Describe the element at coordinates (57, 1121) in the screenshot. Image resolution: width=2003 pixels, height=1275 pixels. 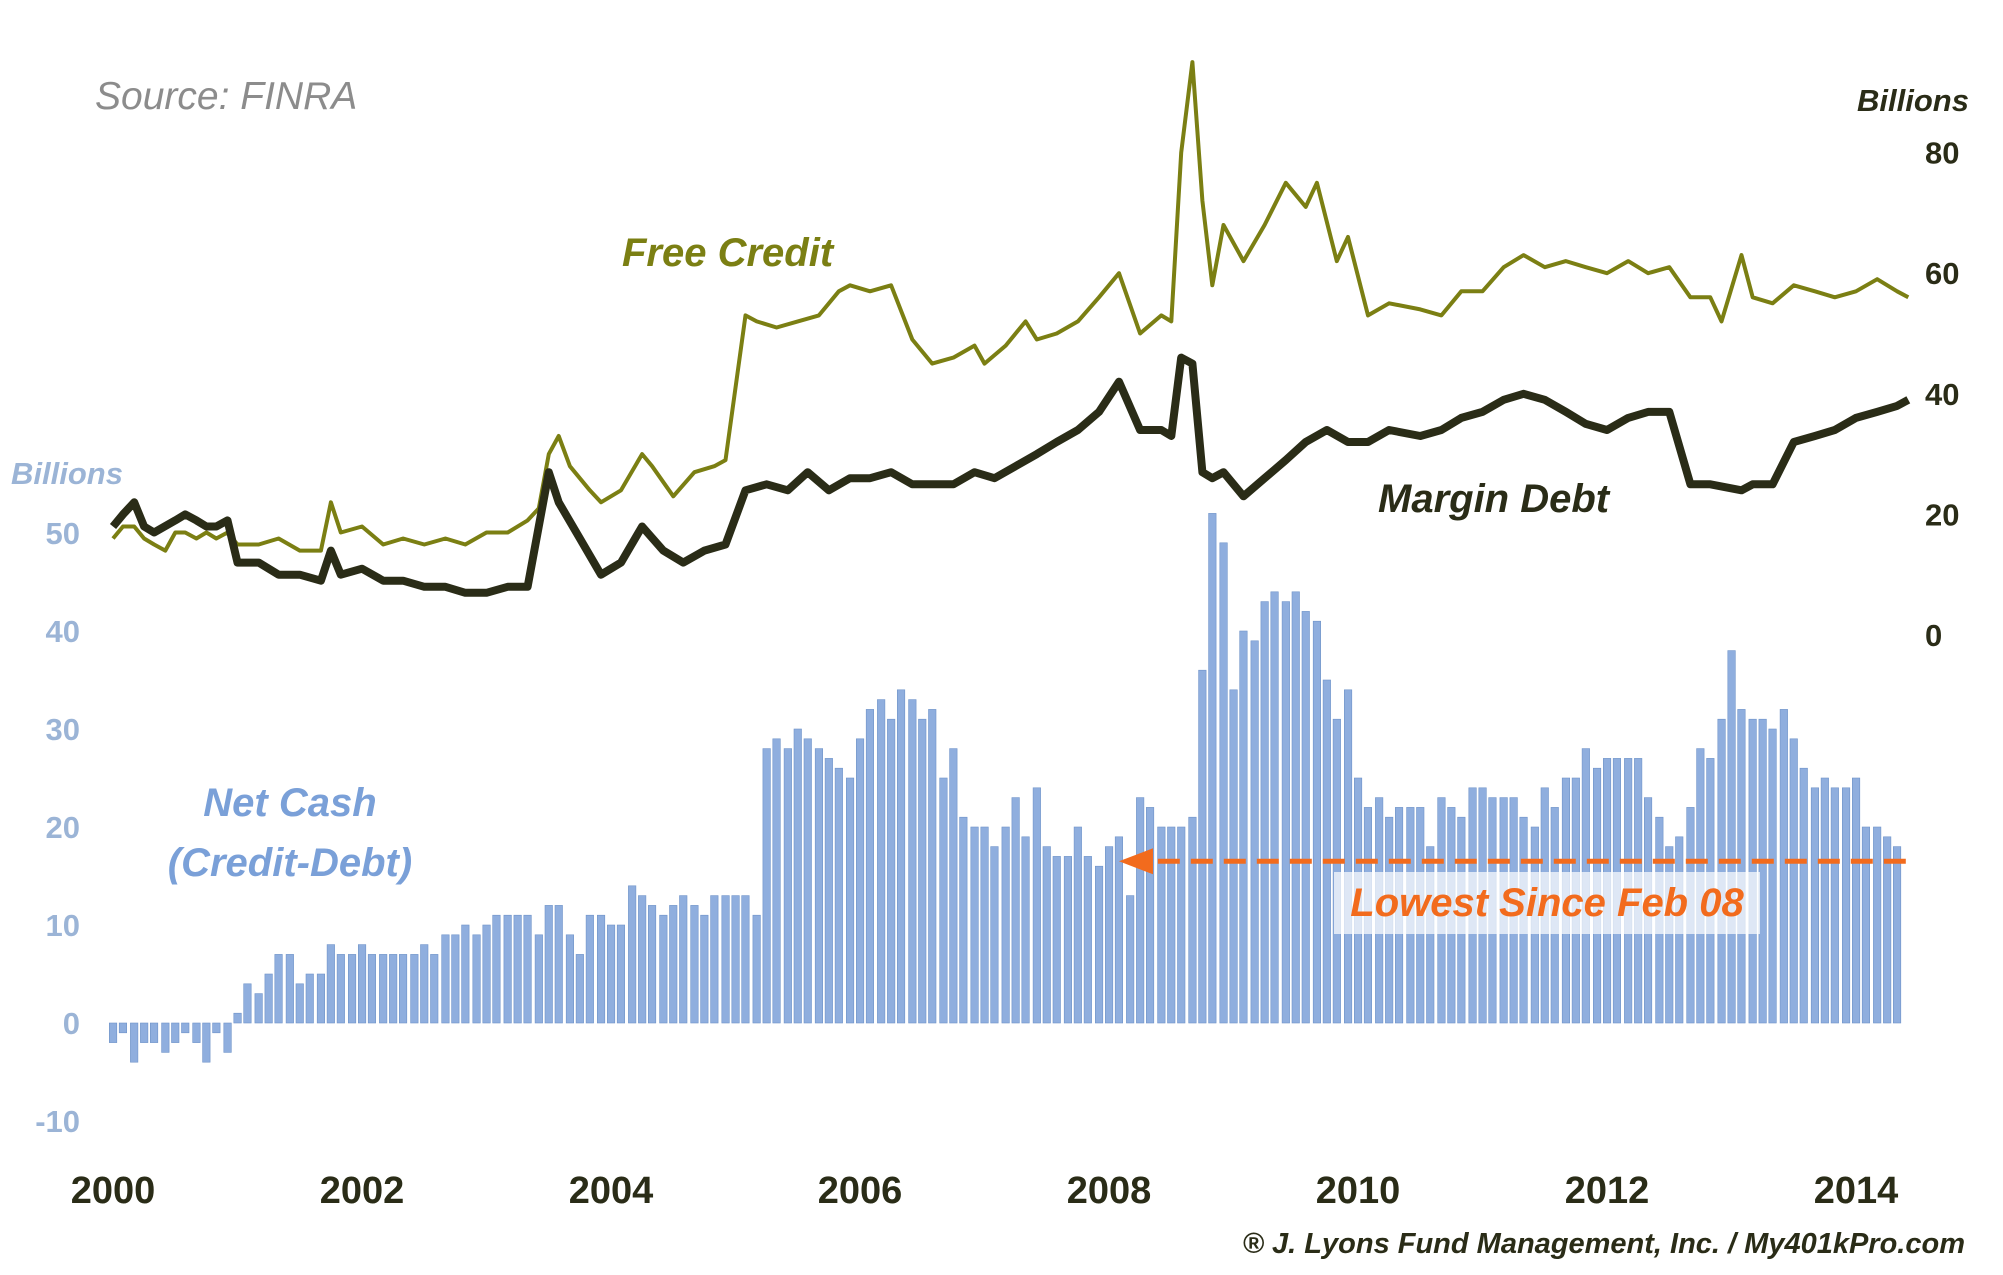
I see `left-tick-label: -10` at that location.